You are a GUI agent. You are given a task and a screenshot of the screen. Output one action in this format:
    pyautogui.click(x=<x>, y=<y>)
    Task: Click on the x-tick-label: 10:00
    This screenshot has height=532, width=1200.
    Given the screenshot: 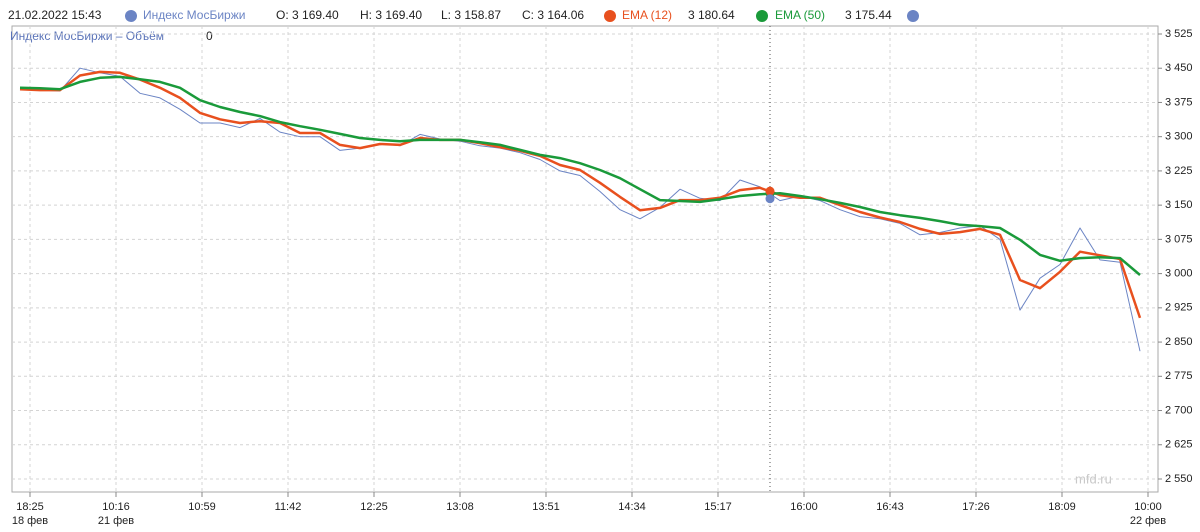 What is the action you would take?
    pyautogui.click(x=1148, y=507)
    